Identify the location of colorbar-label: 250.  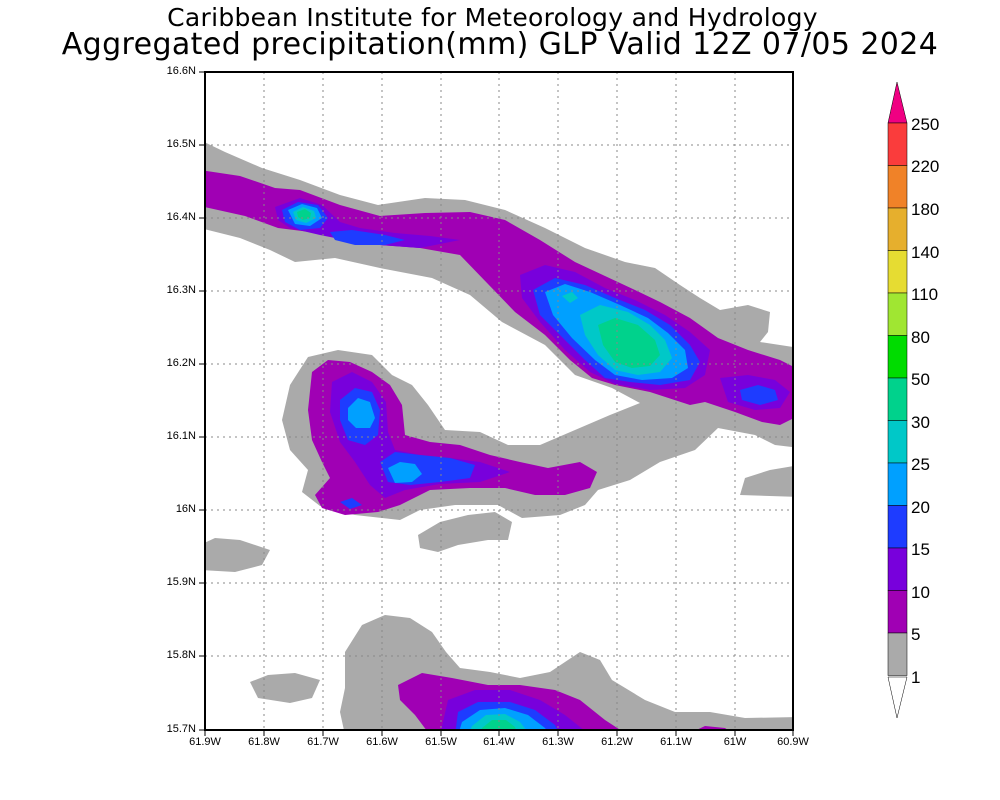
(925, 124).